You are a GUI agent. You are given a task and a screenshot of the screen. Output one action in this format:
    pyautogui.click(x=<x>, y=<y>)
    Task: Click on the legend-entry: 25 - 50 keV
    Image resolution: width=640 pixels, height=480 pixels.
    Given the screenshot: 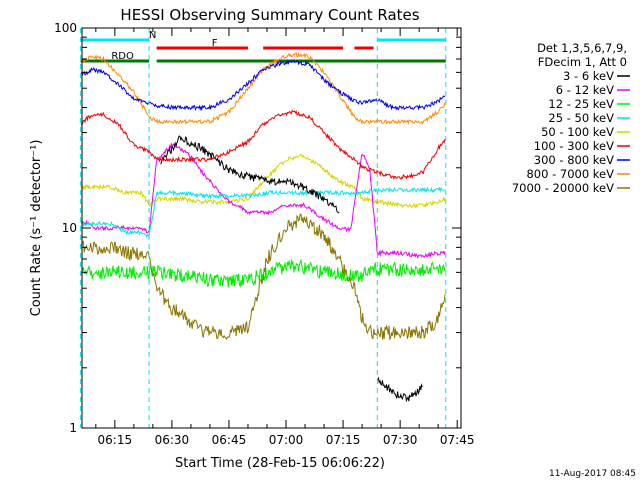 What is the action you would take?
    pyautogui.click(x=581, y=118)
    